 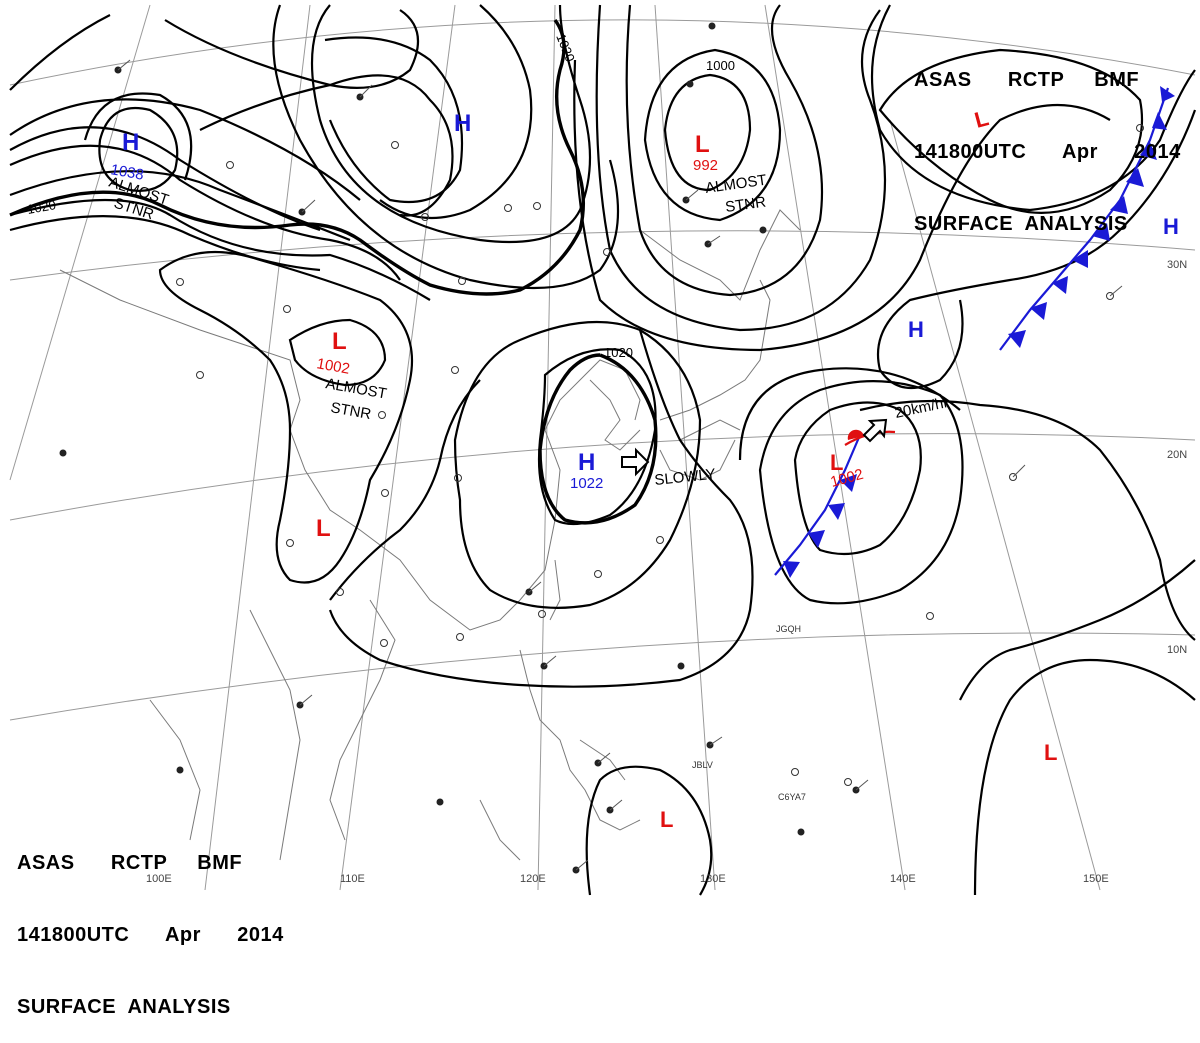 What do you see at coordinates (333, 366) in the screenshot?
I see `low-3-value: 1002` at bounding box center [333, 366].